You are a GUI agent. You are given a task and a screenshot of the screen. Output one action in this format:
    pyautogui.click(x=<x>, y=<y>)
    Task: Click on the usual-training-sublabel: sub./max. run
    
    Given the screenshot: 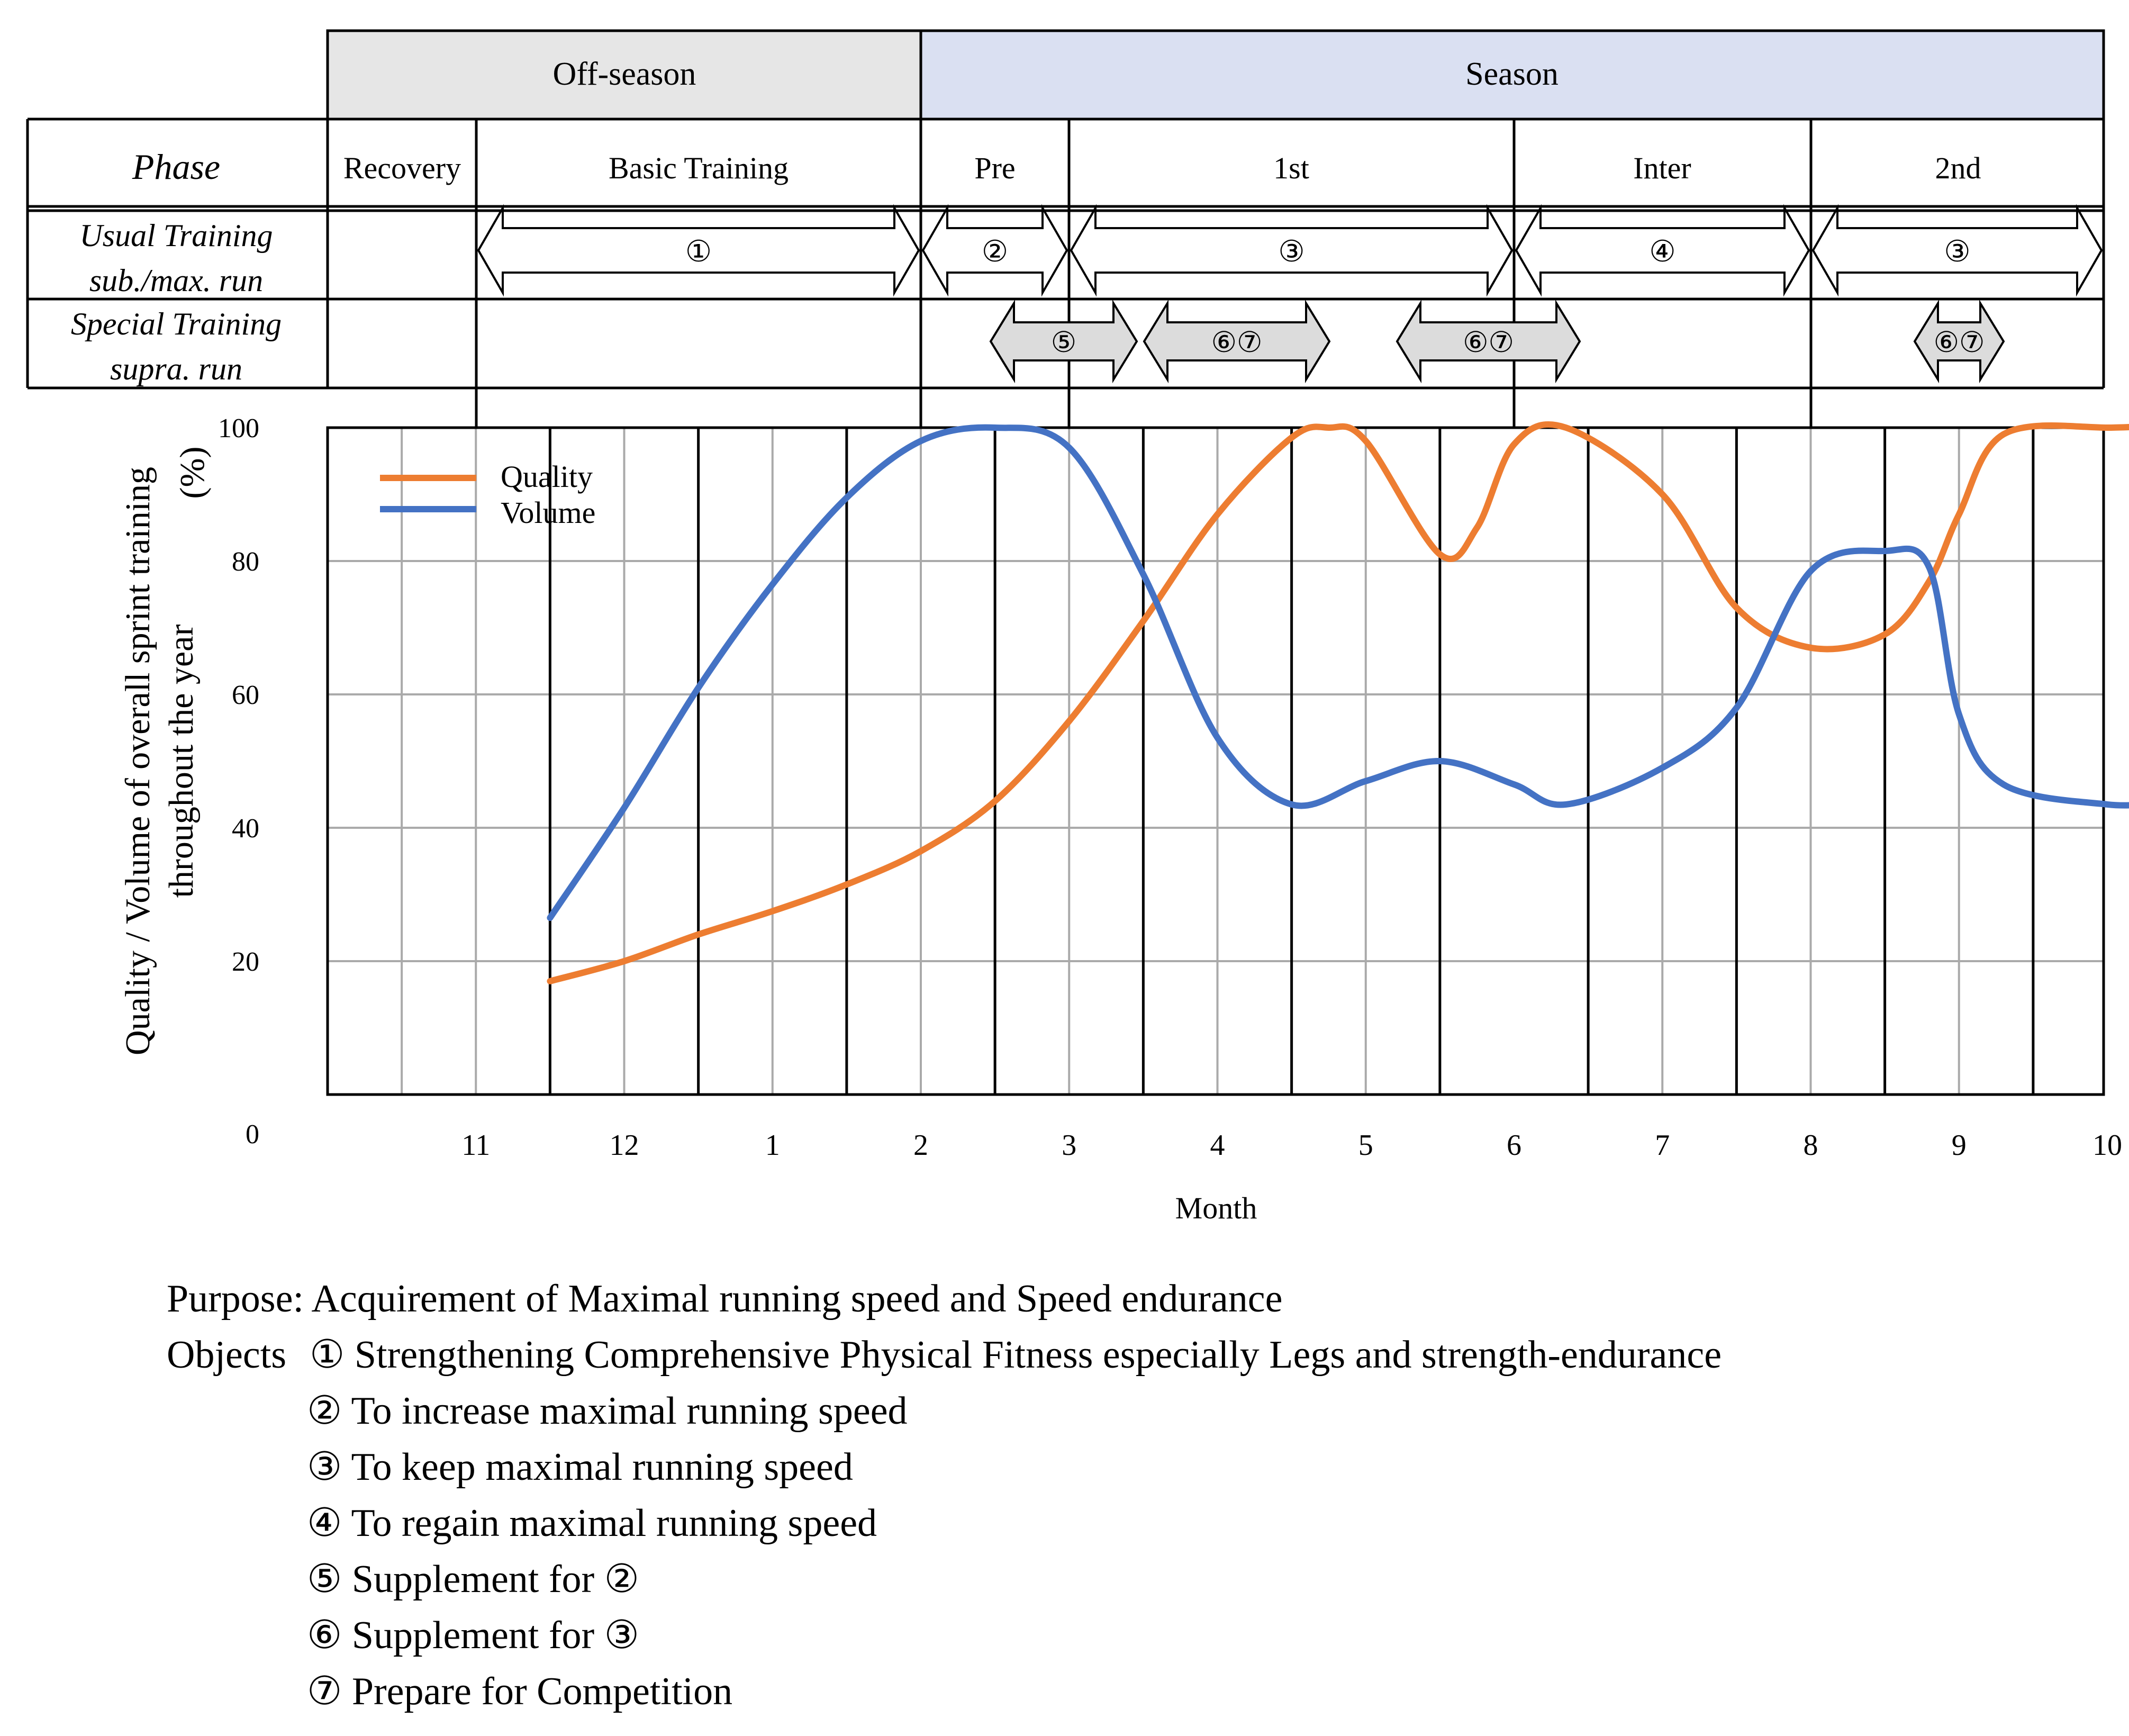 What is the action you would take?
    pyautogui.click(x=176, y=280)
    